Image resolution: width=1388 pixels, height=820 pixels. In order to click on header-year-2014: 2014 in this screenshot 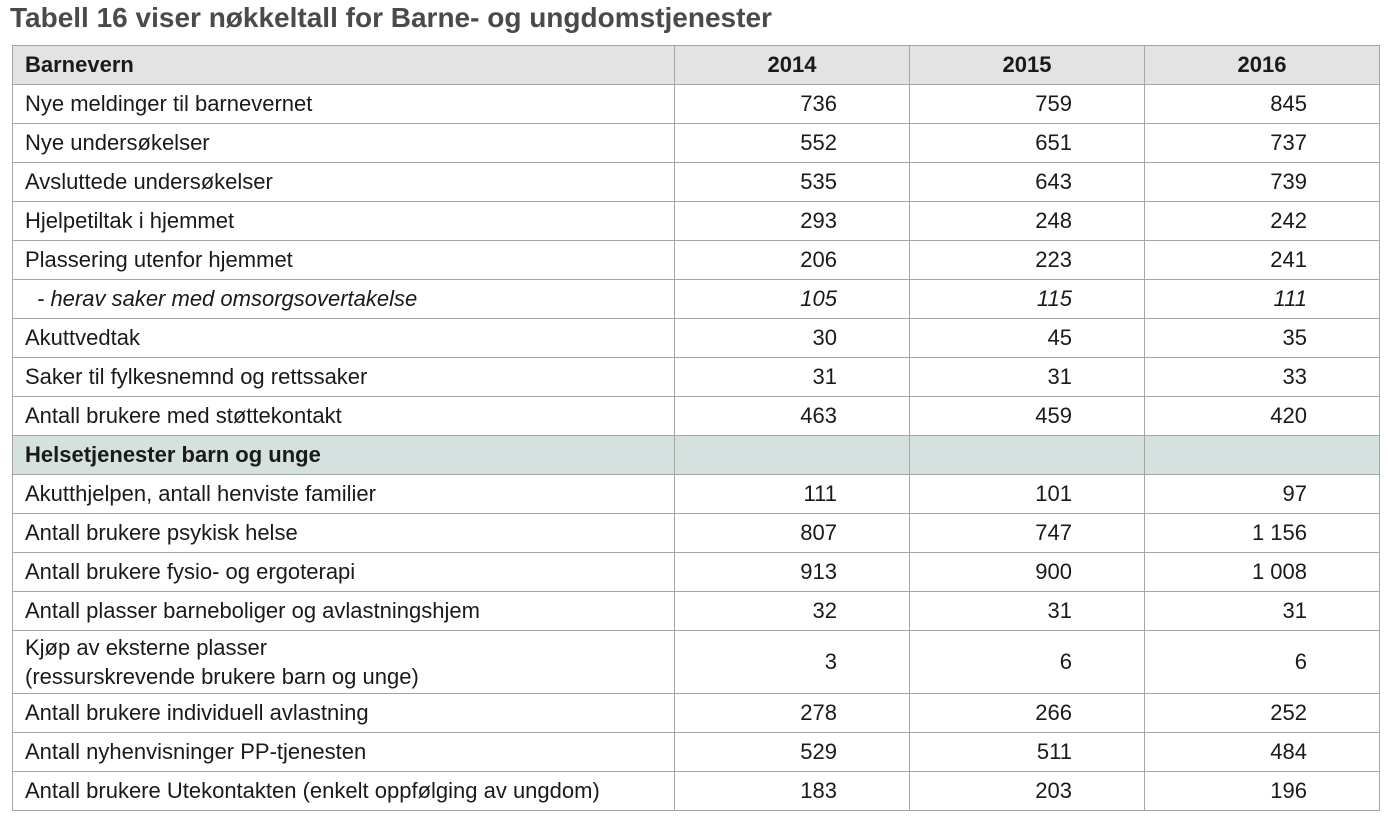, I will do `click(792, 65)`.